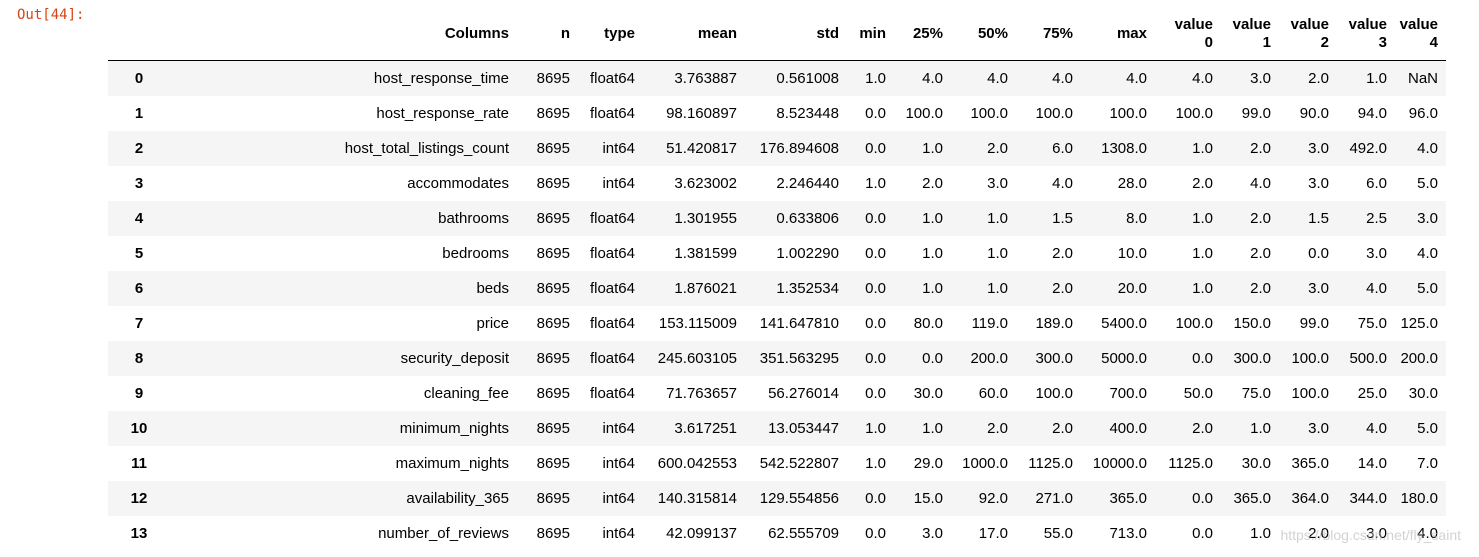 Image resolution: width=1479 pixels, height=557 pixels. I want to click on row-index: 11, so click(139, 463).